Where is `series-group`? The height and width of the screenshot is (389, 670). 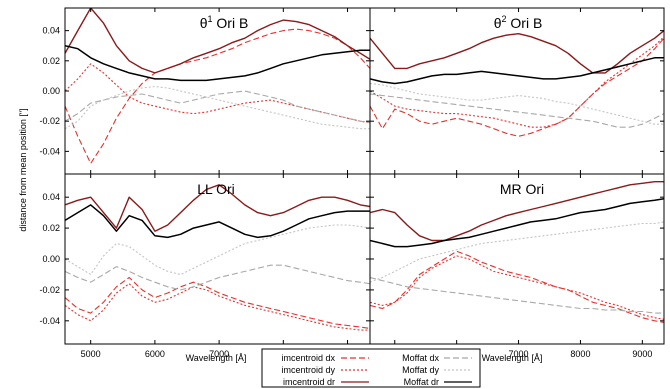
series-group is located at coordinates (517, 83).